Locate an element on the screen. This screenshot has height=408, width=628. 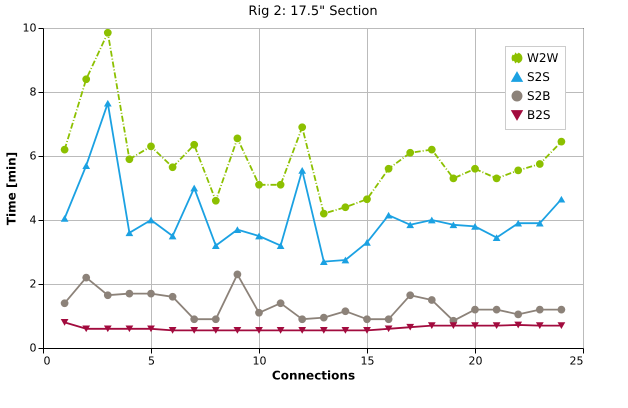
y-axis-title: Time [min] is located at coordinates (11, 189).